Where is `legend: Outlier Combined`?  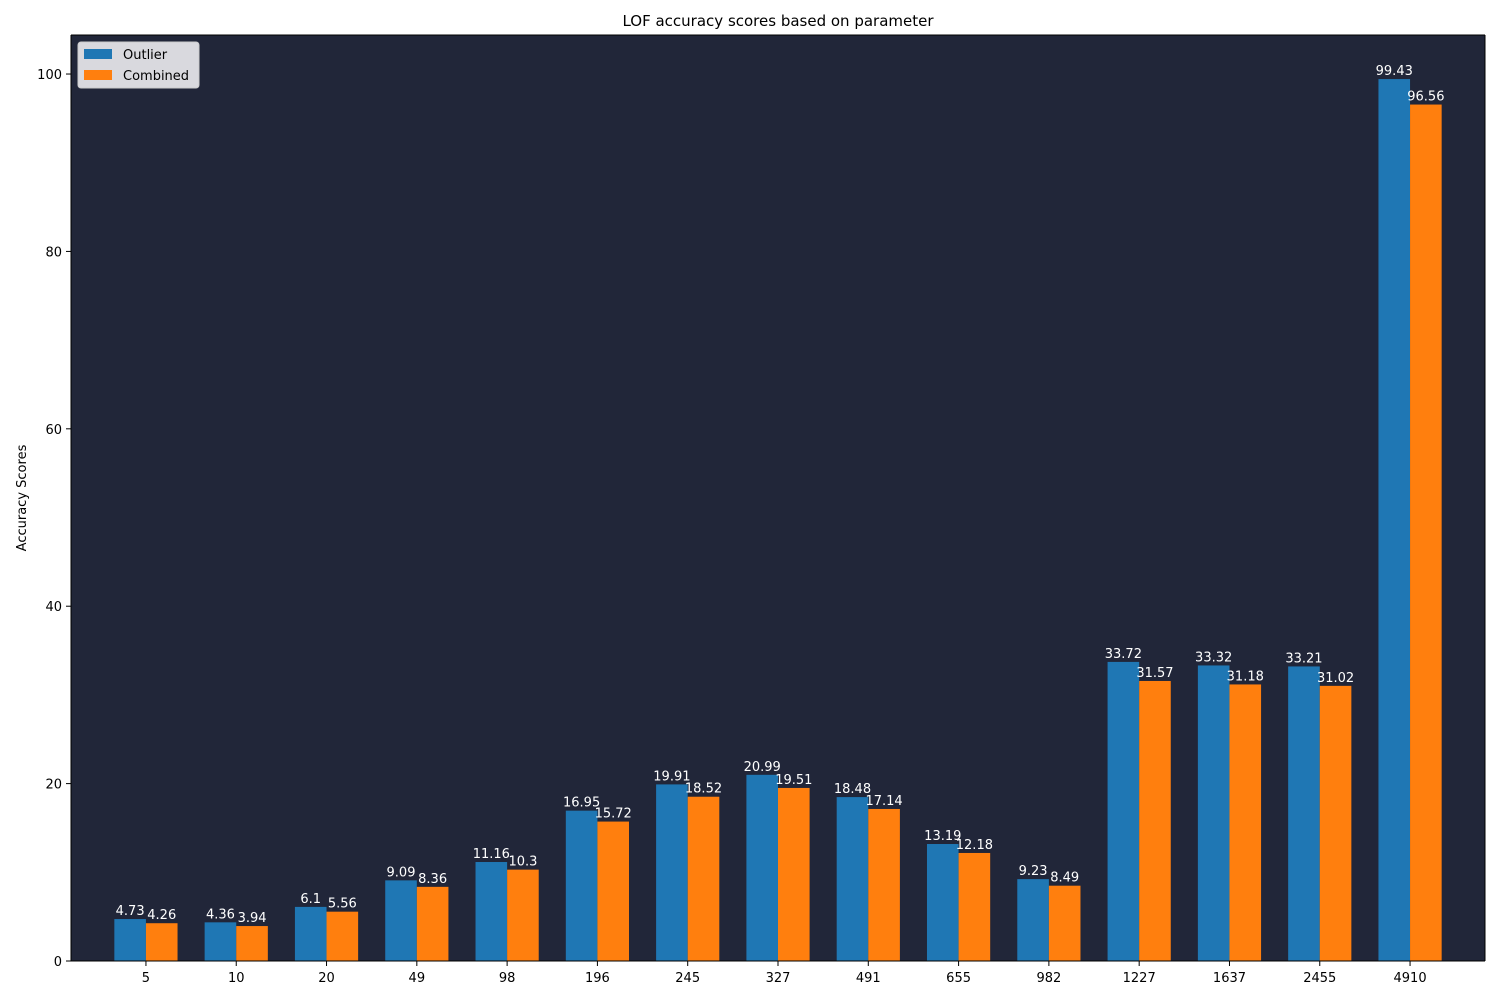
legend: Outlier Combined is located at coordinates (138, 65).